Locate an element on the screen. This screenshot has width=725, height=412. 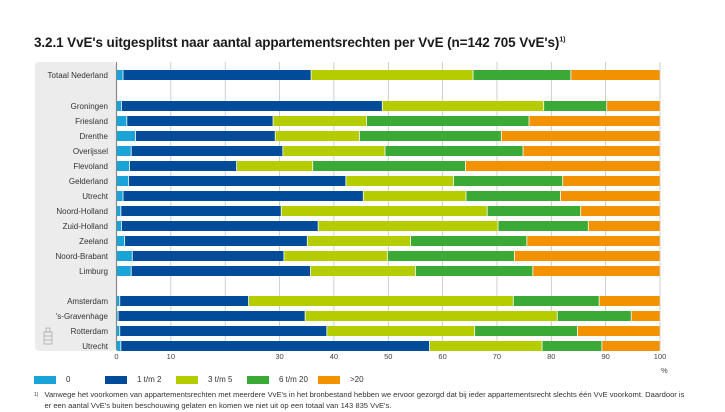
category-label: Noord-Holland is located at coordinates (82, 211).